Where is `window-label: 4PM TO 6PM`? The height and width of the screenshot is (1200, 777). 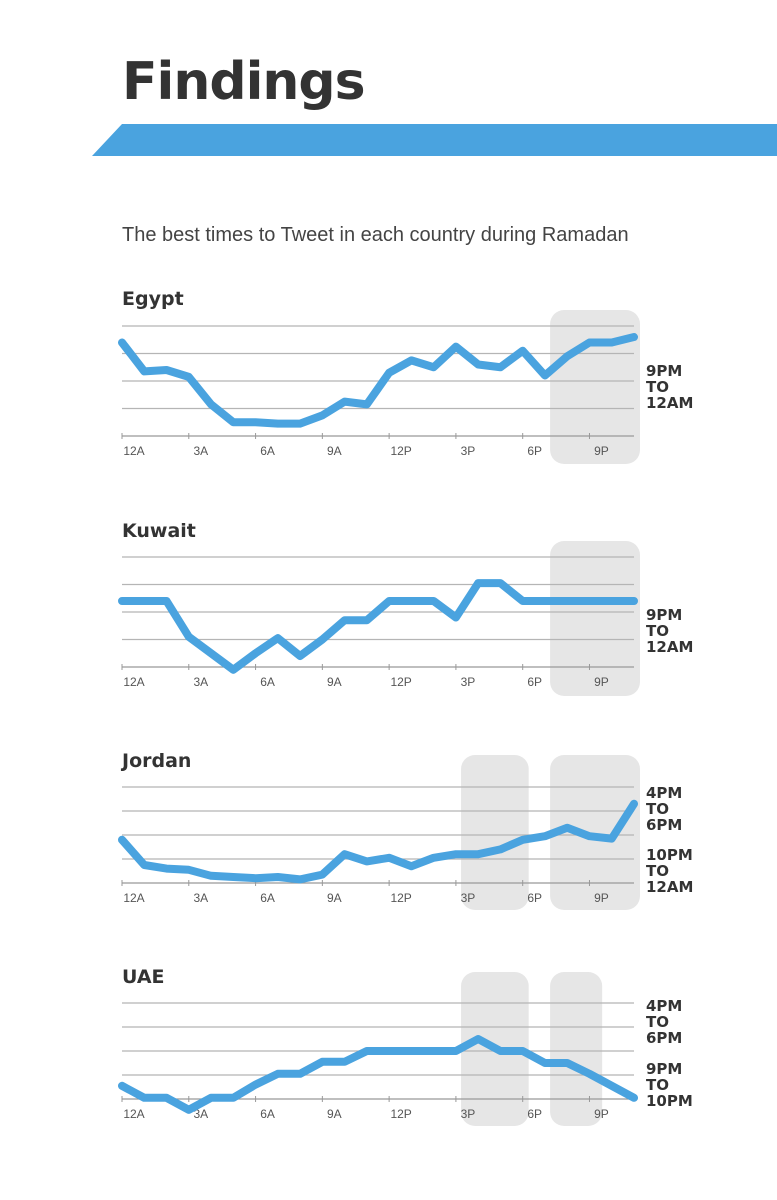
window-label: 4PM TO 6PM is located at coordinates (664, 809).